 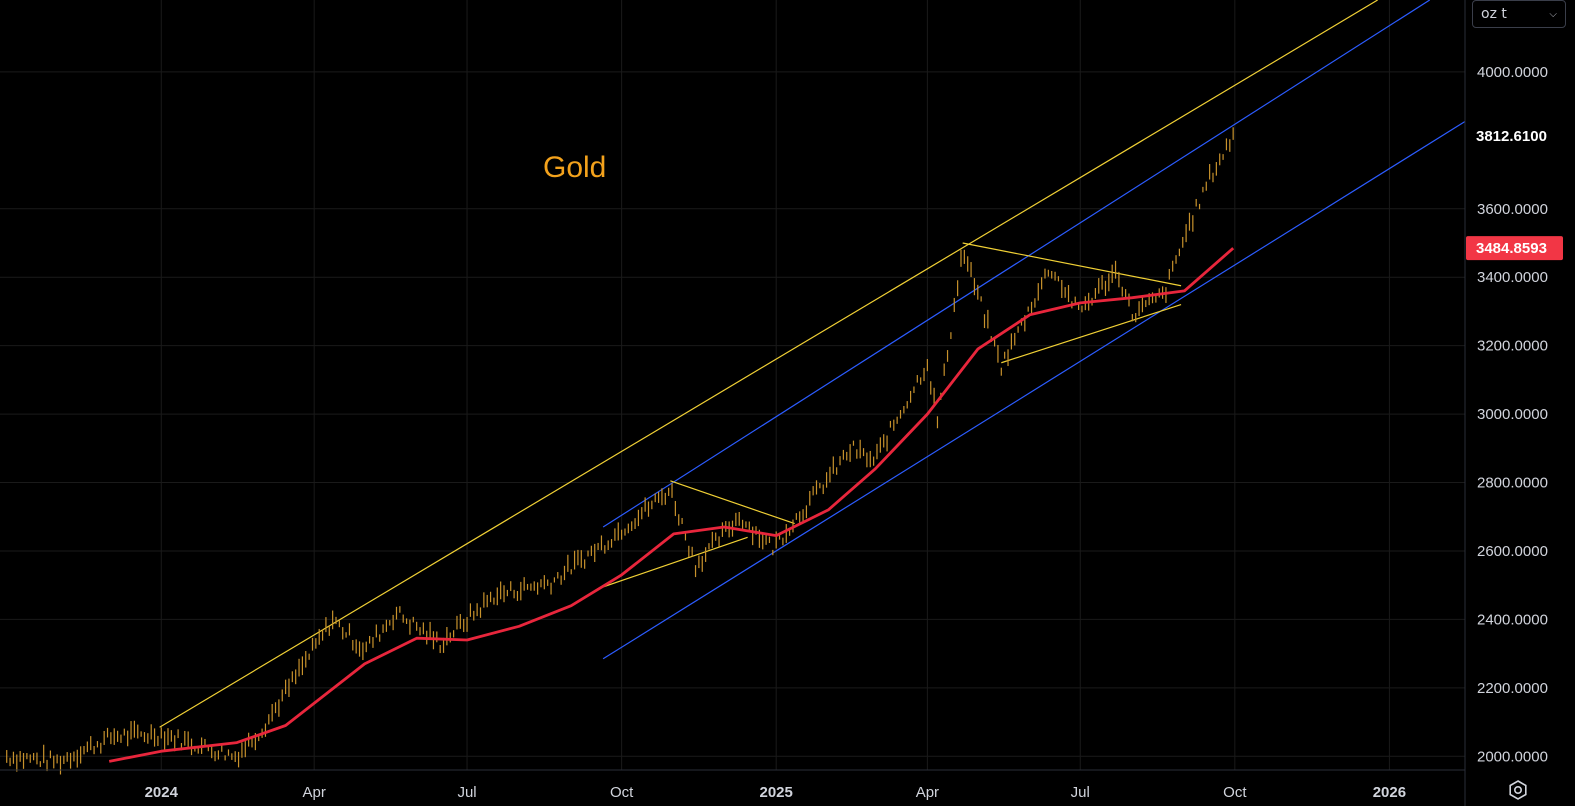 What do you see at coordinates (1512, 619) in the screenshot?
I see `y-tick-label: 2400.0000` at bounding box center [1512, 619].